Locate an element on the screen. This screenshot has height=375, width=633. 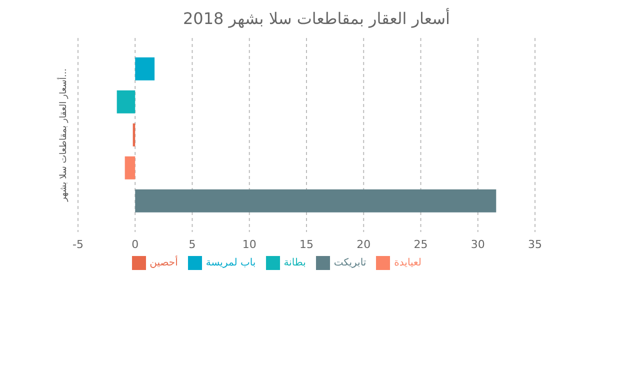
legend-label: تابريكت is located at coordinates (350, 263).